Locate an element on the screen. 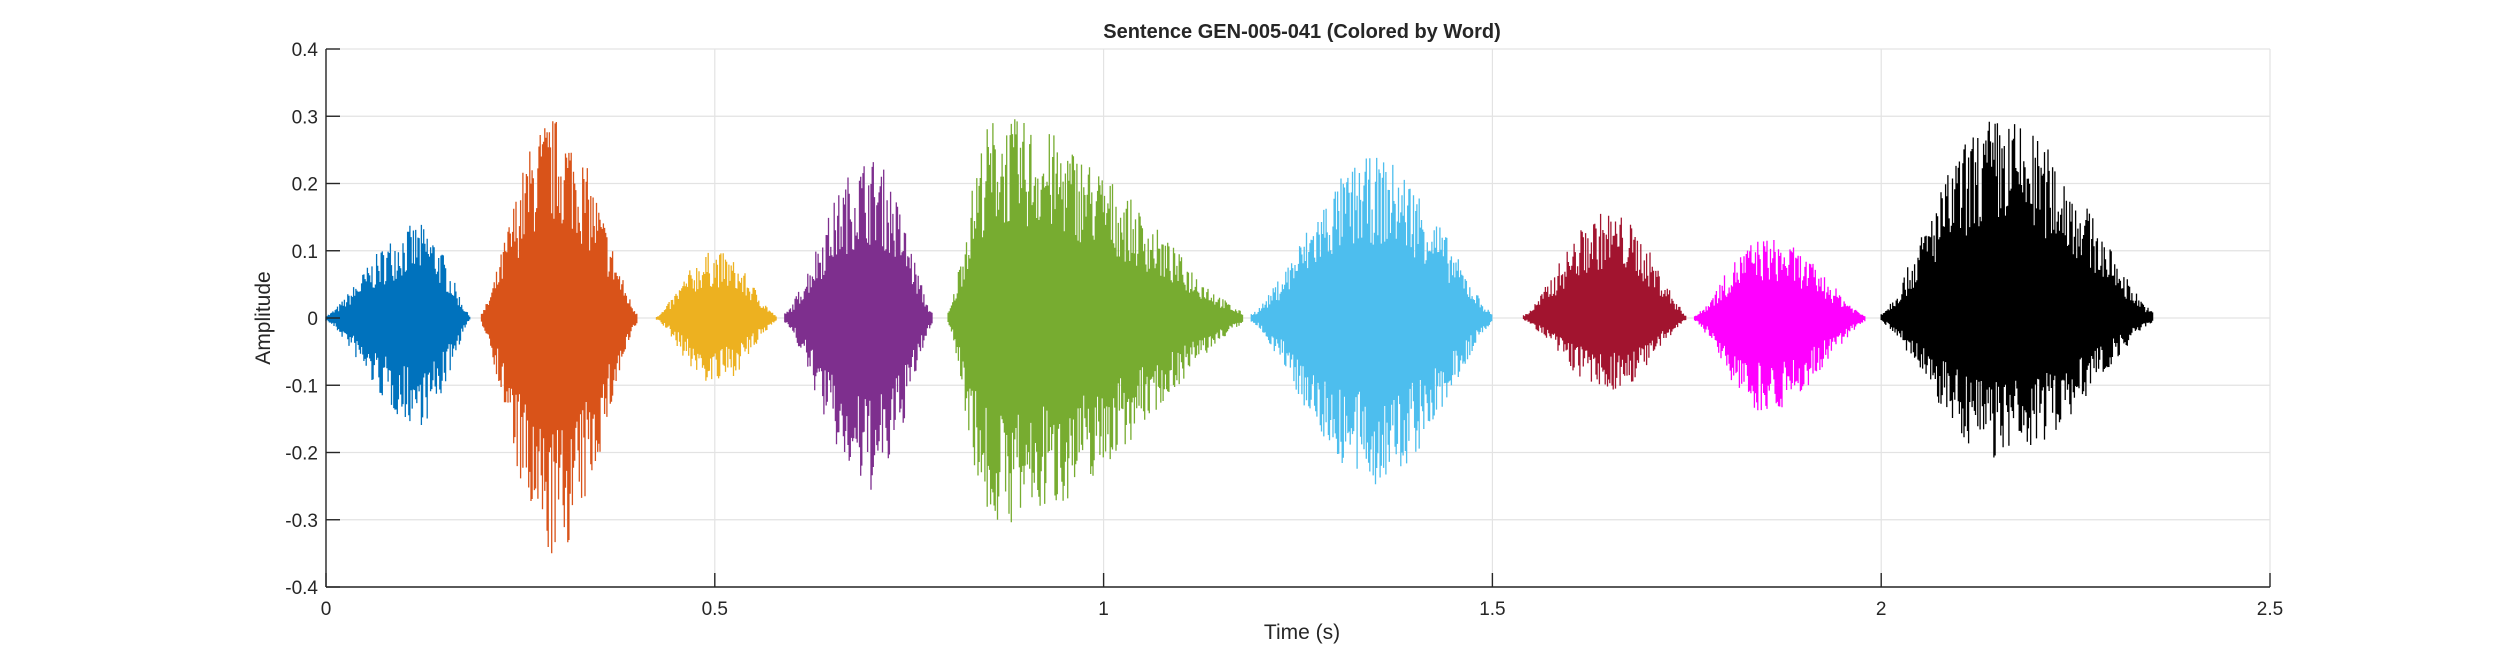 This screenshot has width=2500, height=662. y-tick-label: -0.1 is located at coordinates (301, 386).